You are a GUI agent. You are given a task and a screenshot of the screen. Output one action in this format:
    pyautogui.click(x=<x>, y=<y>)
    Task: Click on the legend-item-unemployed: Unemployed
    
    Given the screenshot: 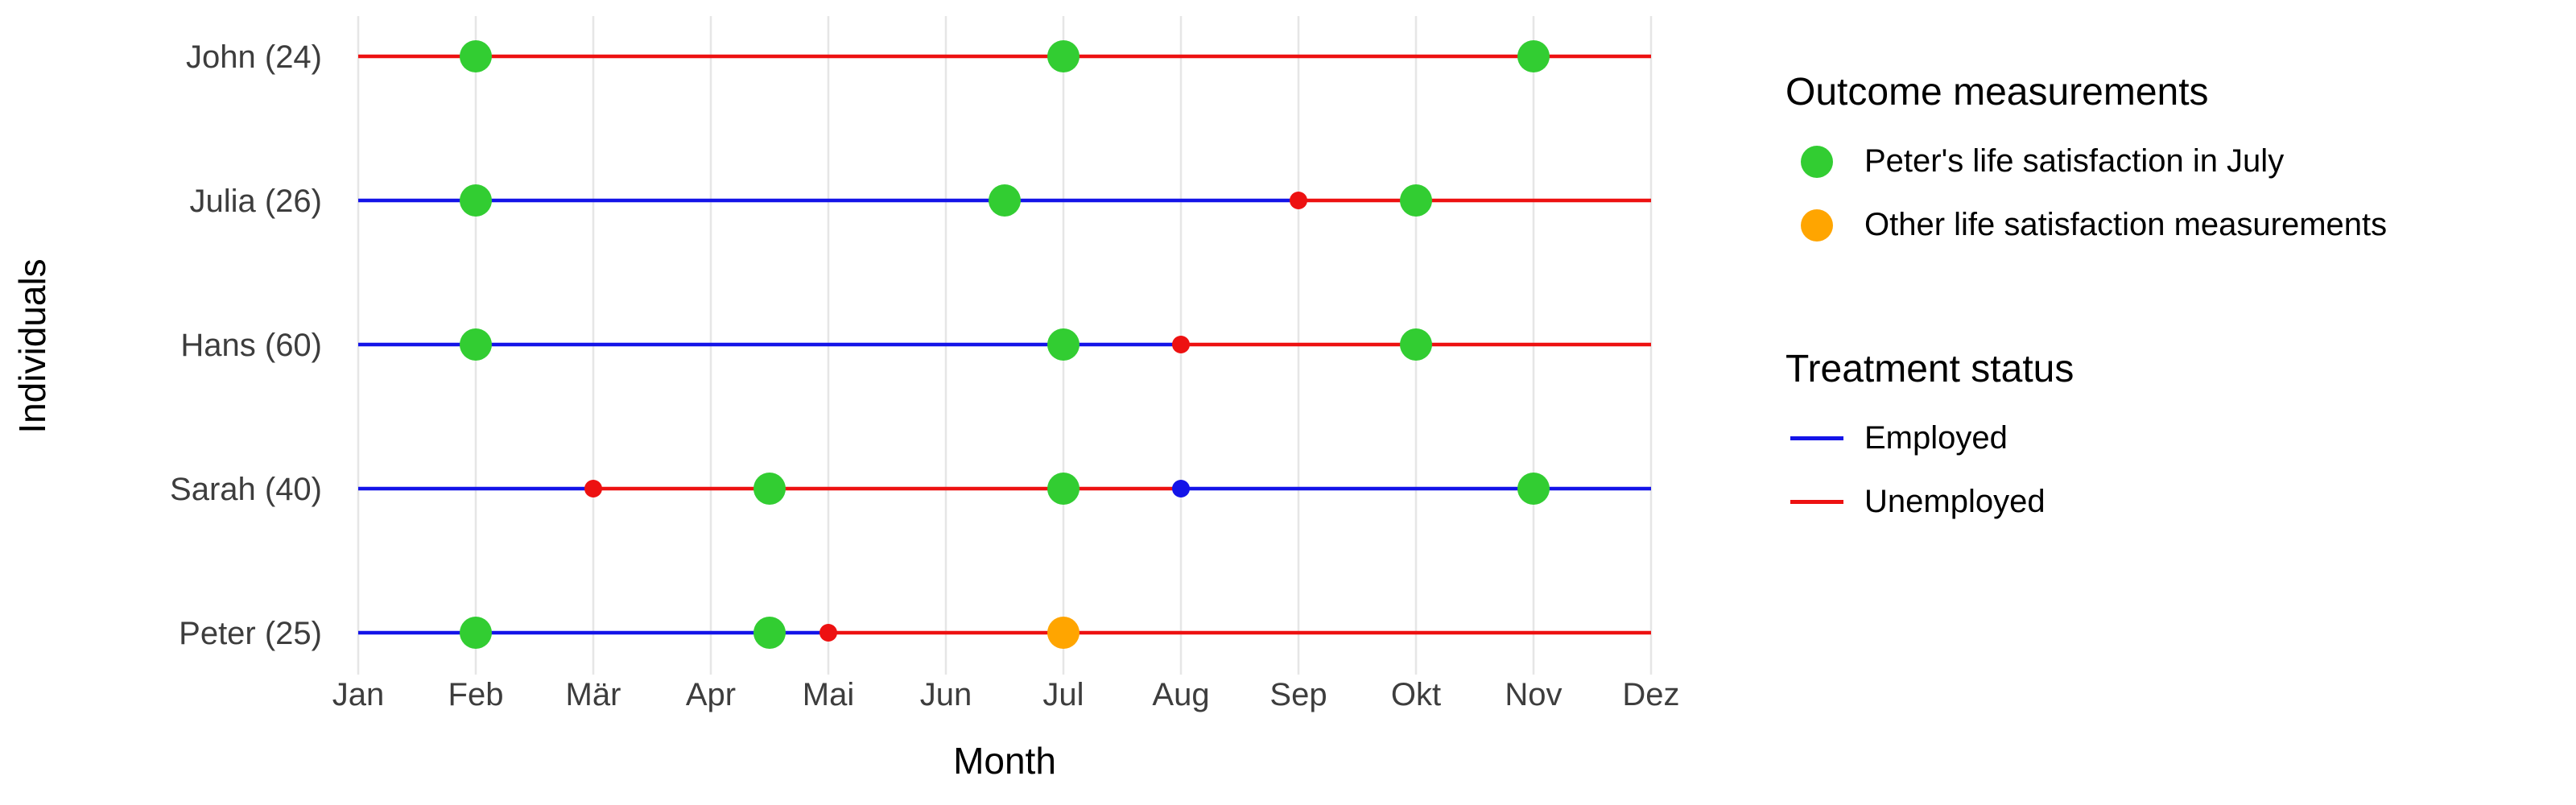 What is the action you would take?
    pyautogui.click(x=2167, y=502)
    